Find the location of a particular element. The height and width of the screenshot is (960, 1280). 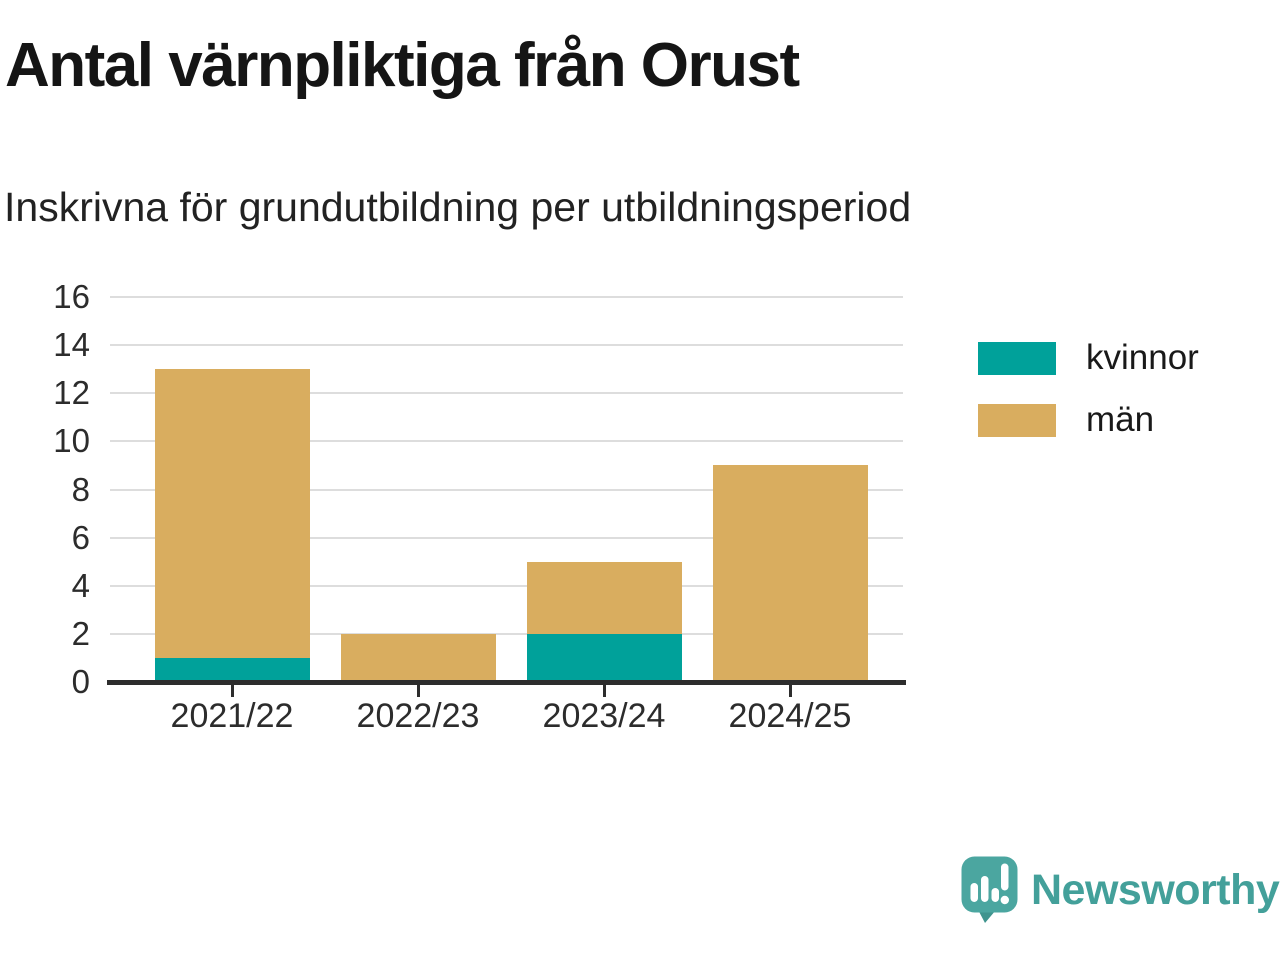

x-axis-tick-label: 2024/25 is located at coordinates (790, 716).